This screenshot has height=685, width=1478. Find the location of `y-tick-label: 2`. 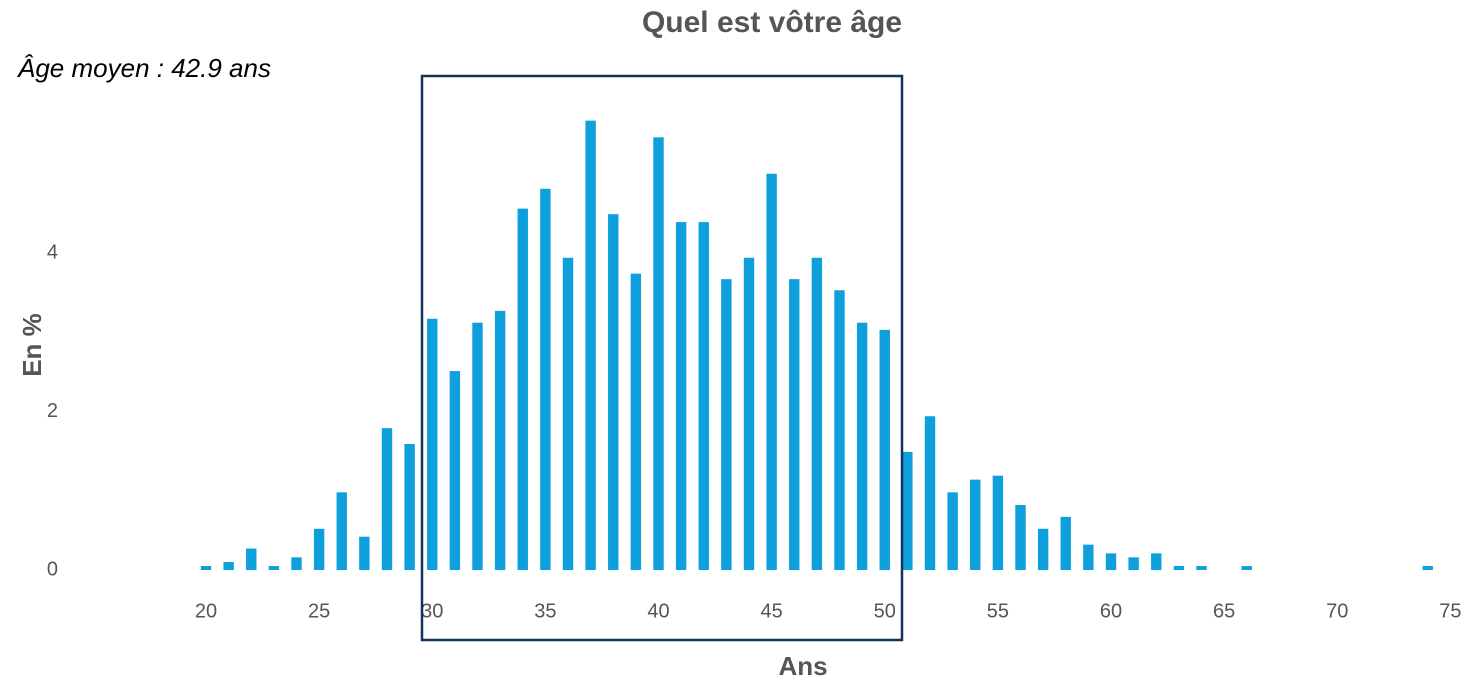

y-tick-label: 2 is located at coordinates (52, 411).